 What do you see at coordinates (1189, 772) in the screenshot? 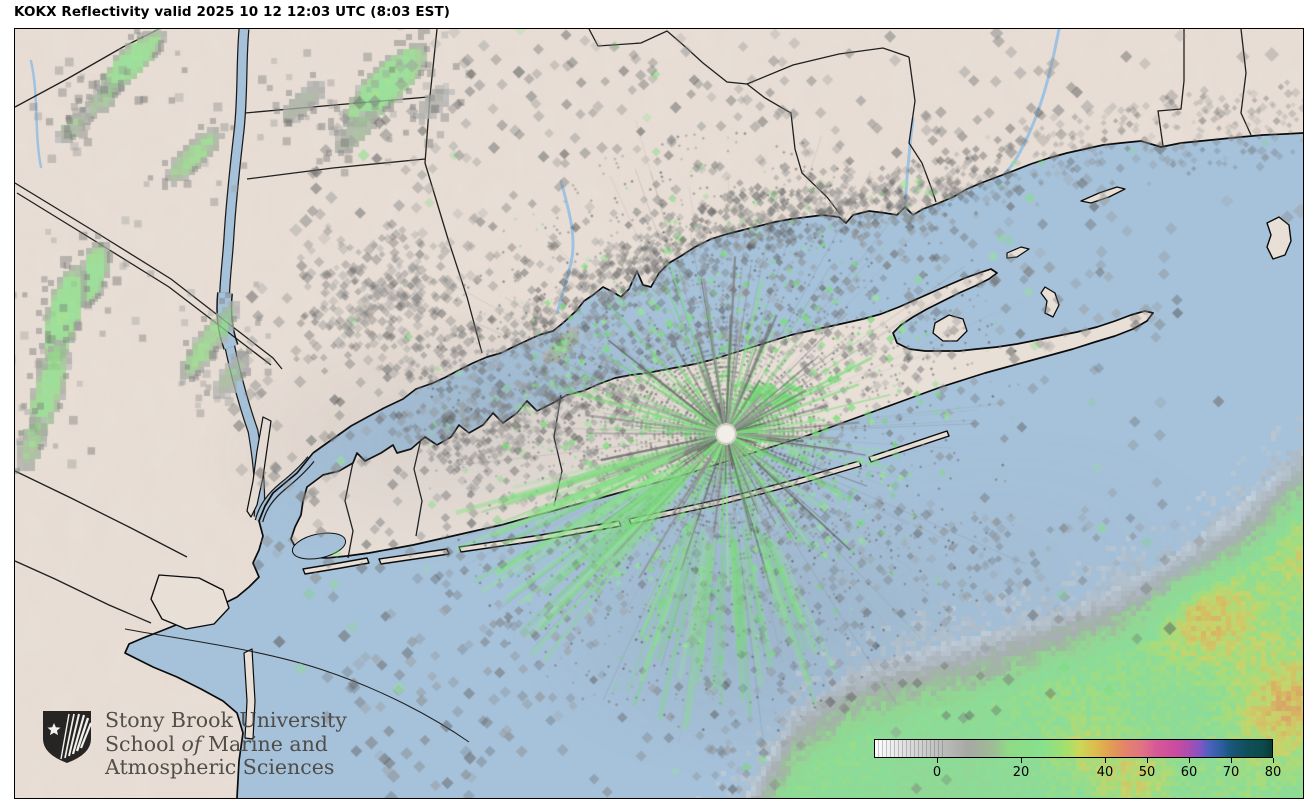
I see `colorbar-tick-label: 60` at bounding box center [1189, 772].